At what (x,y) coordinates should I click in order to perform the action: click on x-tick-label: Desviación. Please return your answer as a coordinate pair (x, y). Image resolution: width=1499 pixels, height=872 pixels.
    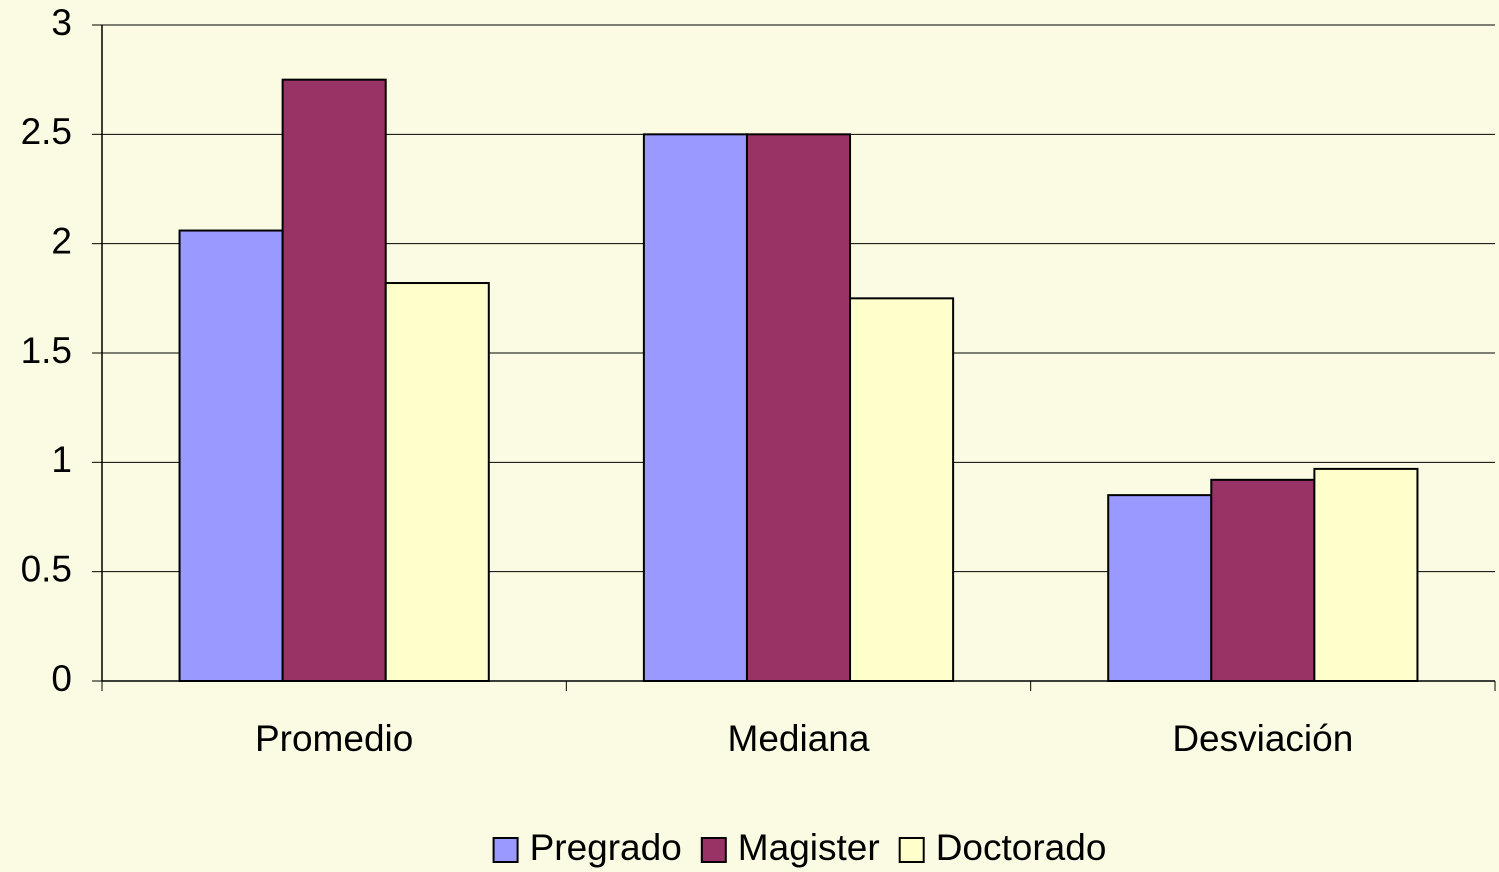
    Looking at the image, I should click on (1262, 738).